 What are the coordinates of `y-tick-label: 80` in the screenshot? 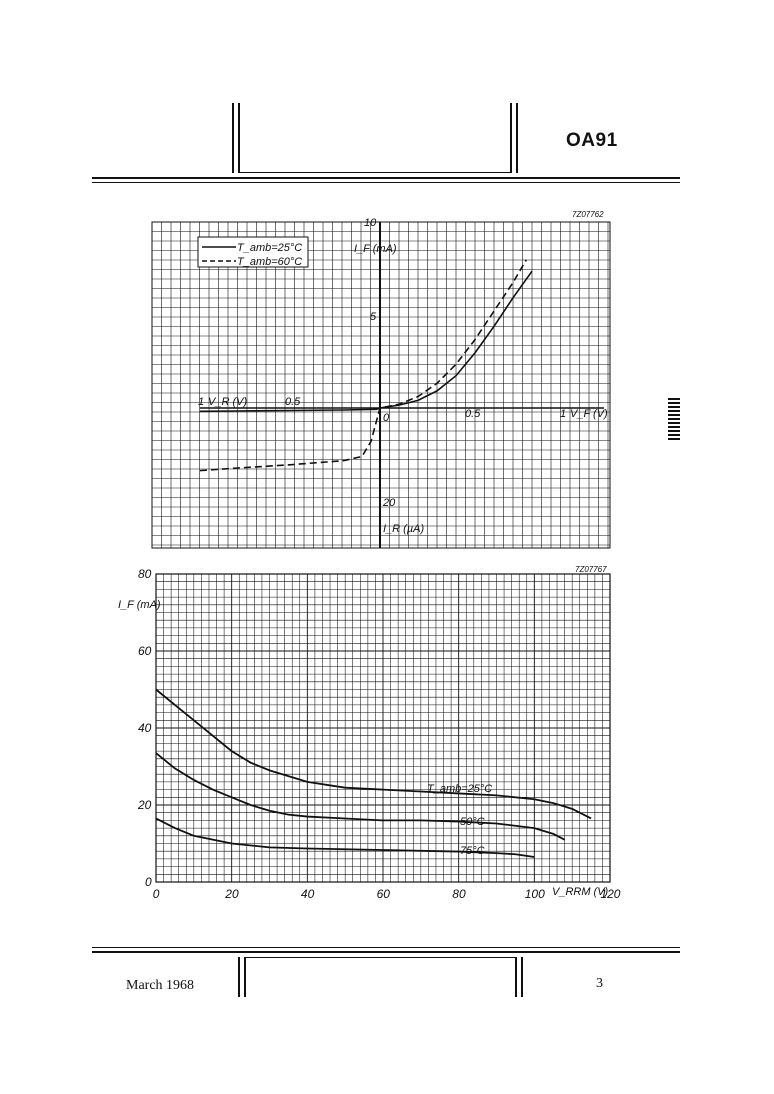 It's located at (145, 574).